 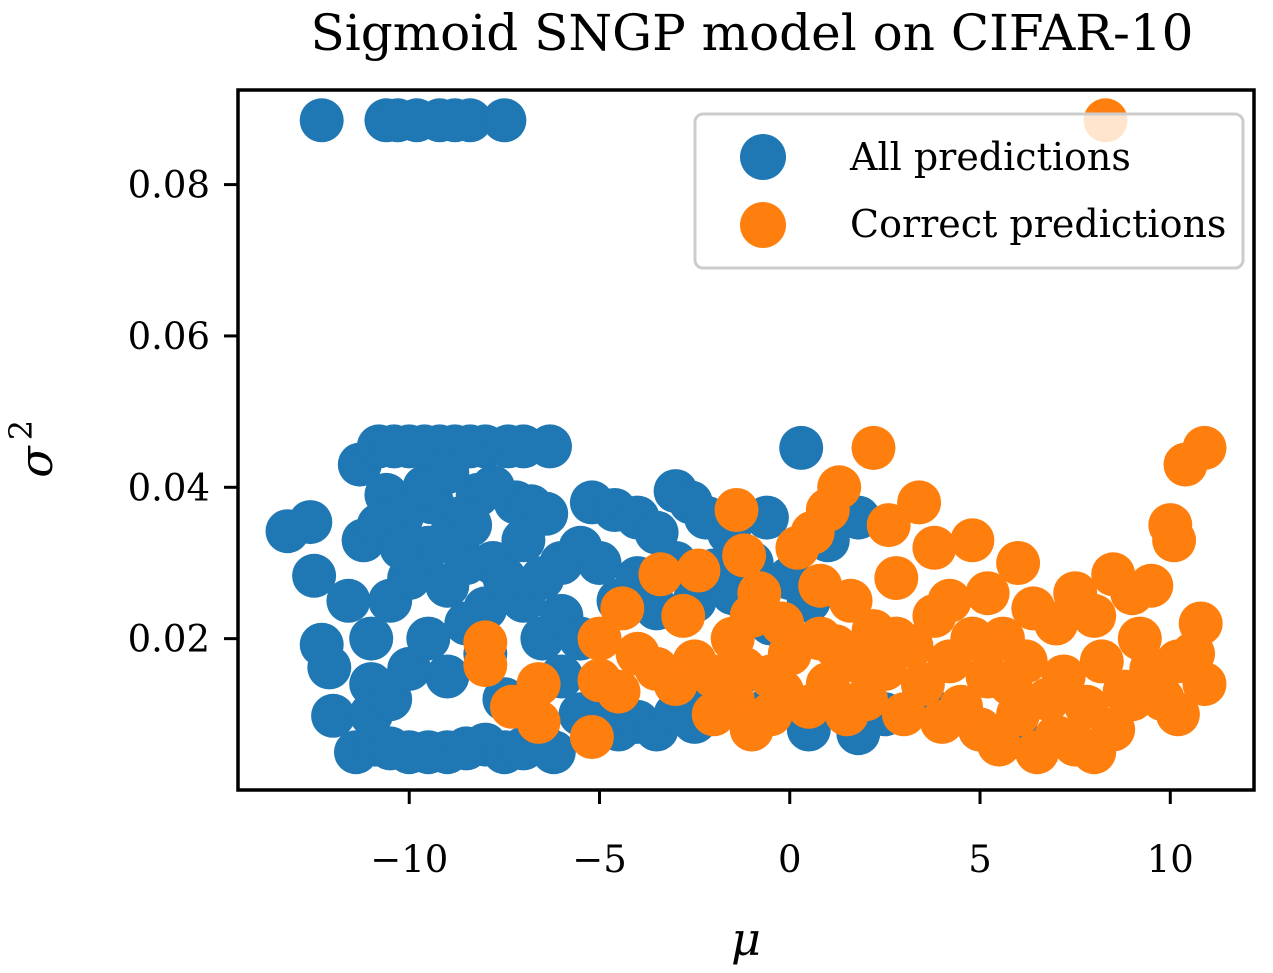 I want to click on y-axis-label-superscript: 2, so click(x=21, y=430).